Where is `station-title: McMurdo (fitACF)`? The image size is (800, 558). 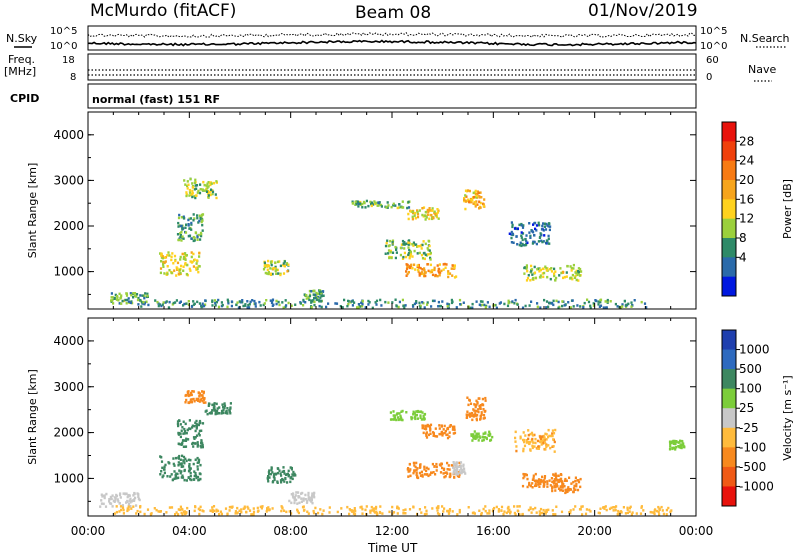 station-title: McMurdo (fitACF) is located at coordinates (163, 11).